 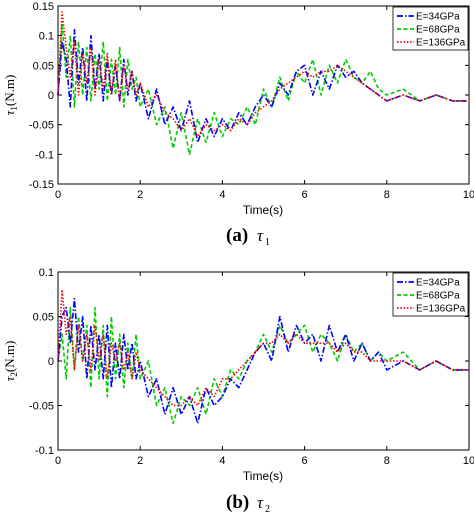 I want to click on legend-label-b-34: E=34GPa, so click(x=438, y=283).